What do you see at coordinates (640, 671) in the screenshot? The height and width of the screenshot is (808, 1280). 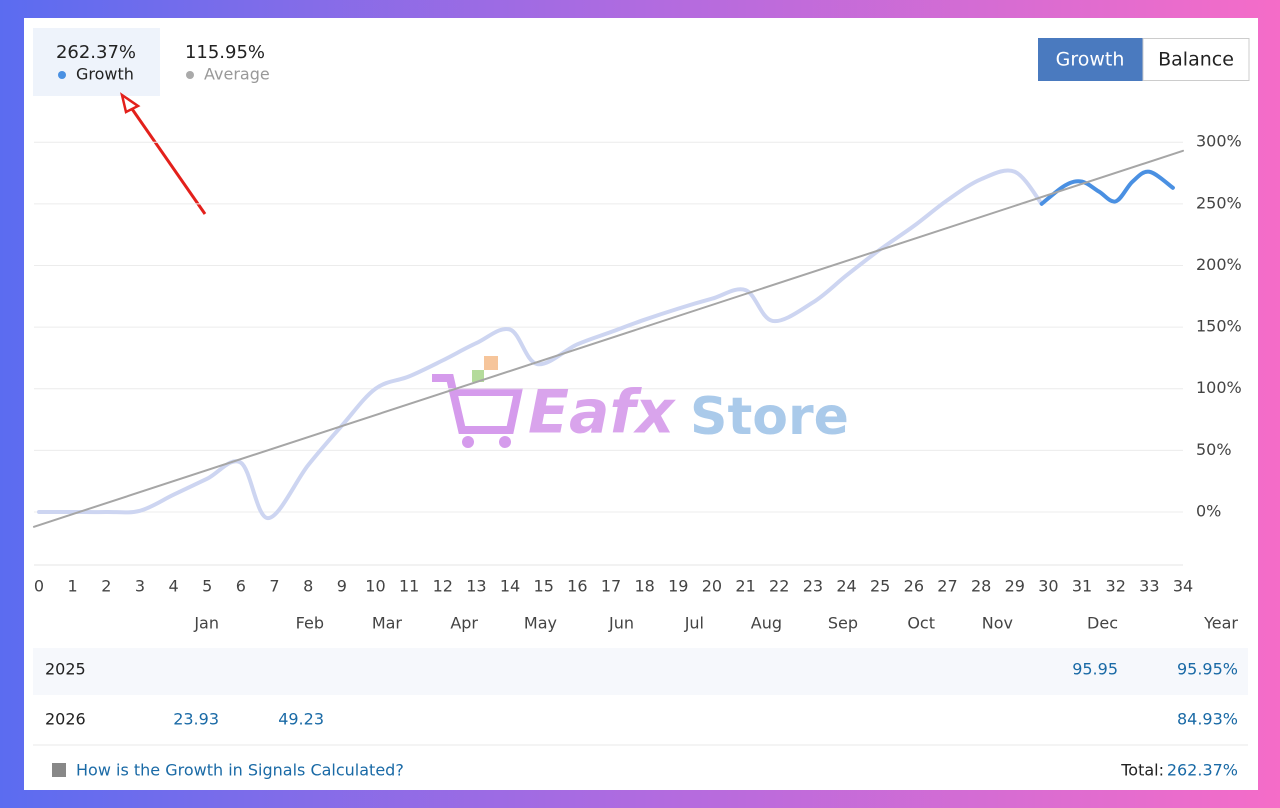 I see `row-band` at bounding box center [640, 671].